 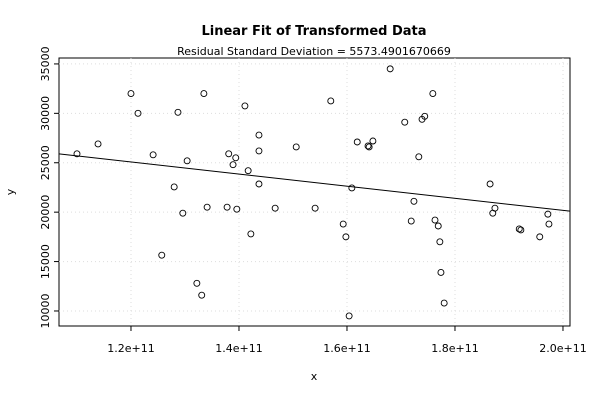 What do you see at coordinates (454, 348) in the screenshot?
I see `x-tick-label: 1.8e+11` at bounding box center [454, 348].